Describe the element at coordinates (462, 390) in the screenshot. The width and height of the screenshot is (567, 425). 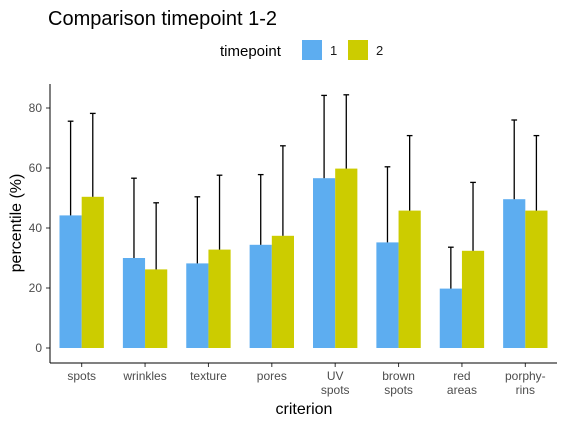
I see `x-tick-label: areas` at that location.